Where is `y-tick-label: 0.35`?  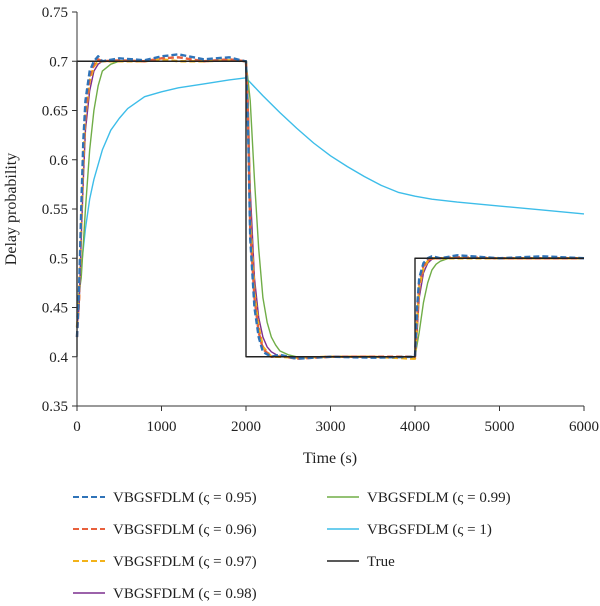 y-tick-label: 0.35 is located at coordinates (55, 407).